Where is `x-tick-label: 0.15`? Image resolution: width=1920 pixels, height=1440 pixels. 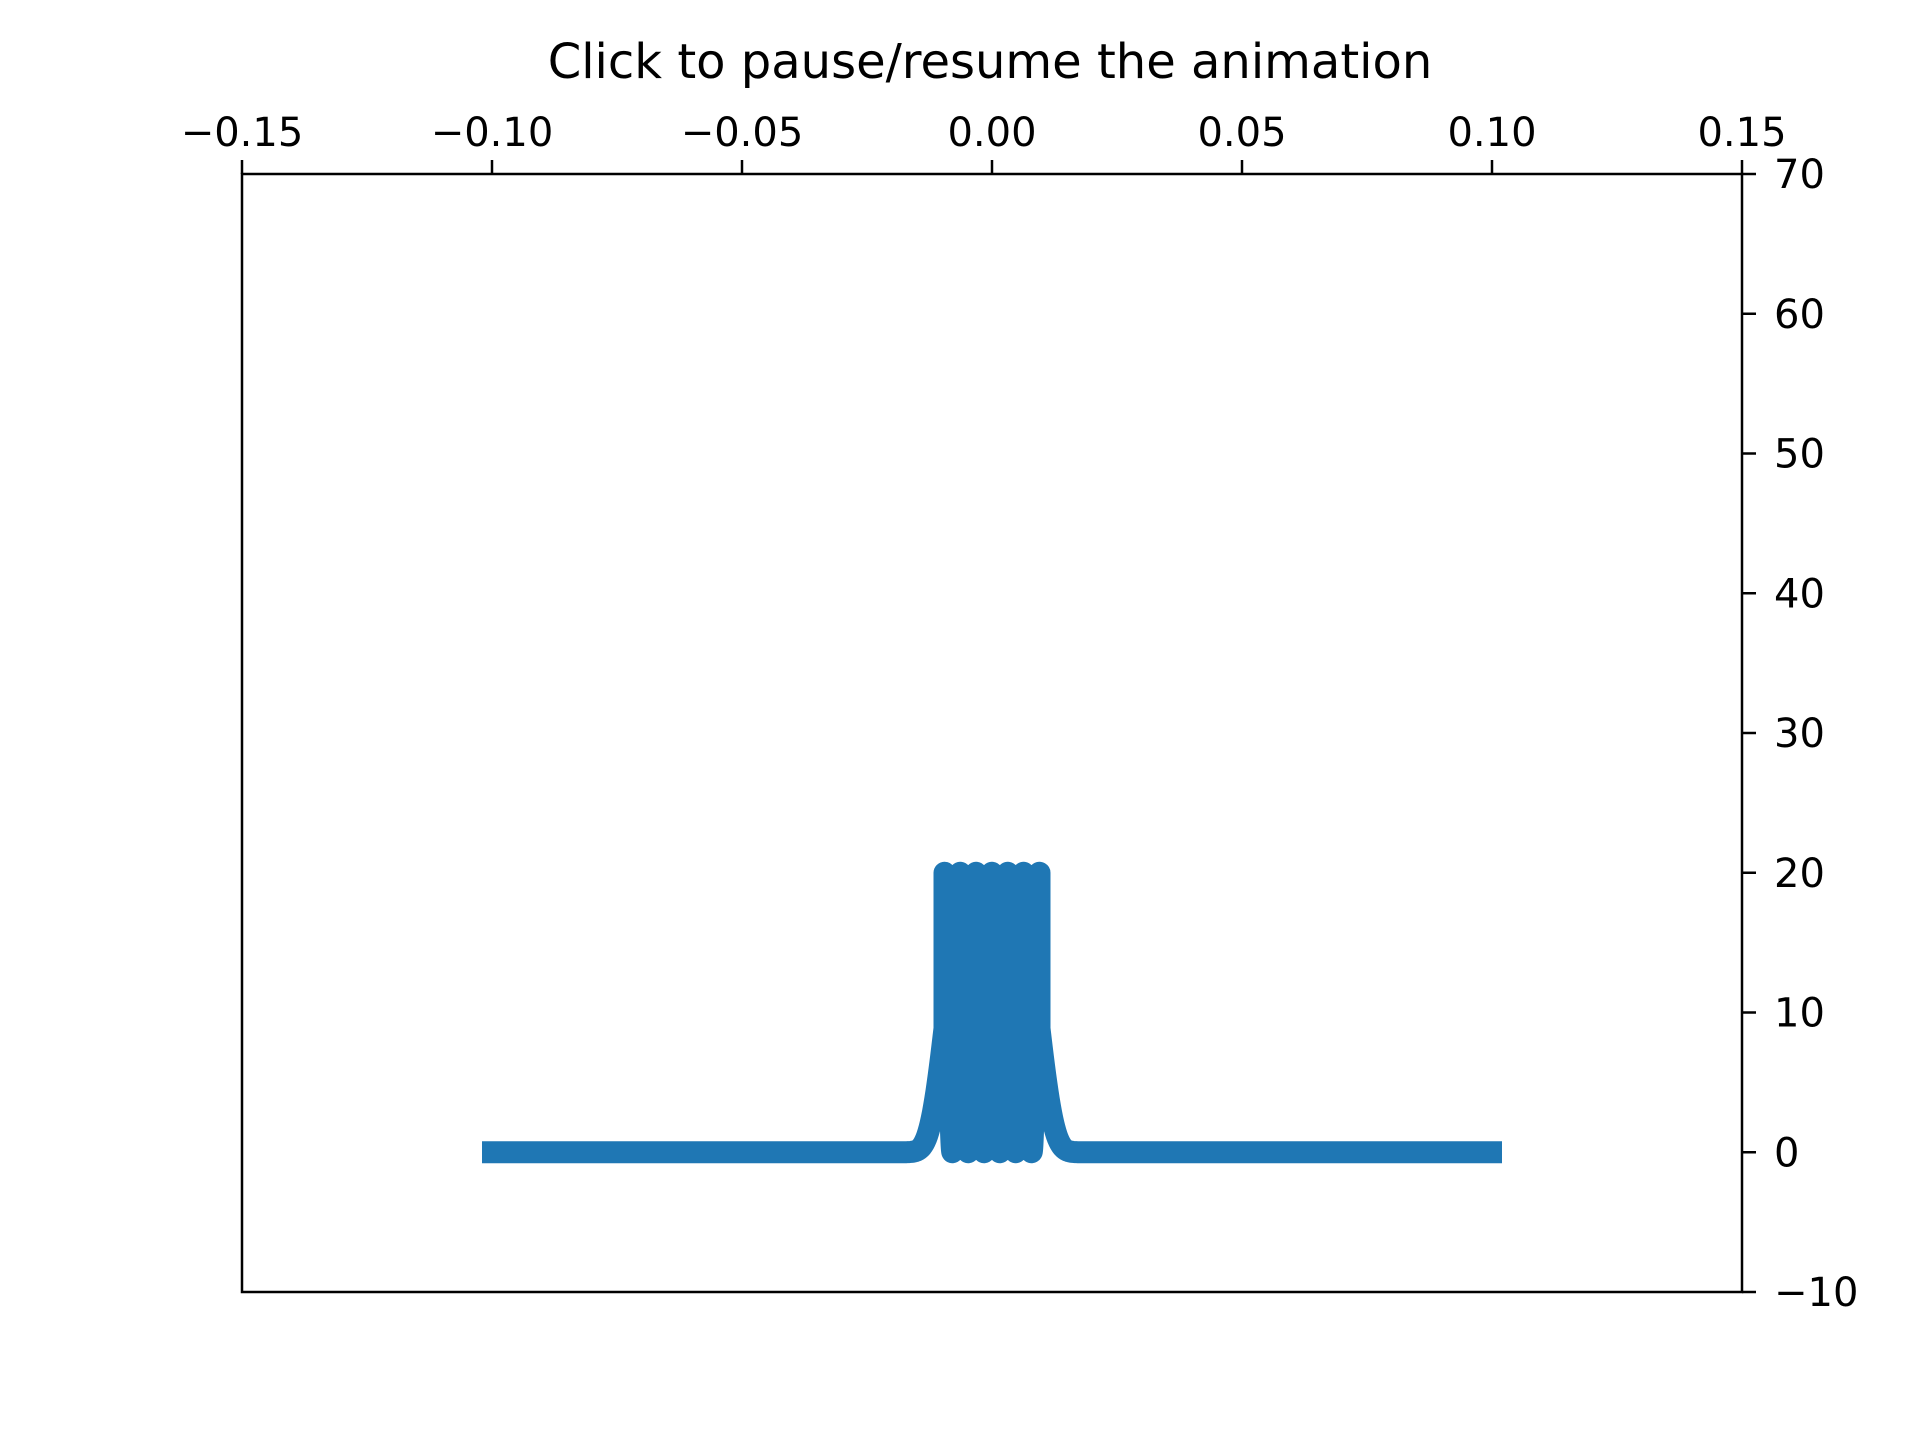 x-tick-label: 0.15 is located at coordinates (1741, 133).